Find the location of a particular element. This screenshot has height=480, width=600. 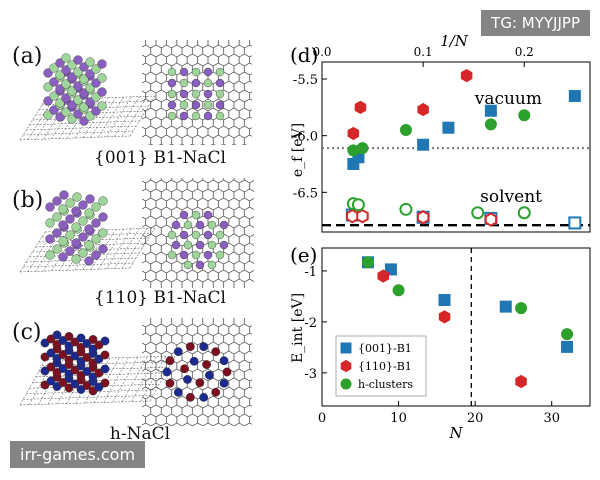

ylabel-e: E_int [eV] is located at coordinates (298, 328).